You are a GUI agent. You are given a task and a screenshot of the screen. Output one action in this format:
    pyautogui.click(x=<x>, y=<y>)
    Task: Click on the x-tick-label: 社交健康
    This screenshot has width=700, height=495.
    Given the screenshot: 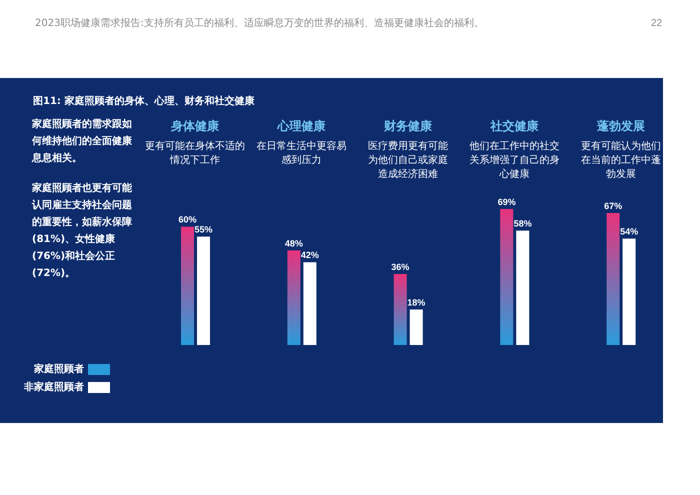 What is the action you would take?
    pyautogui.click(x=514, y=126)
    